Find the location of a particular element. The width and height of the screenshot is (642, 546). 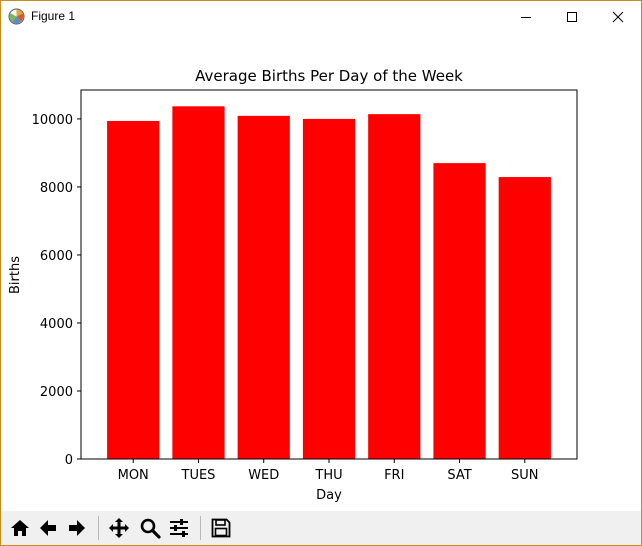

y-tick-label: 0 is located at coordinates (69, 460).